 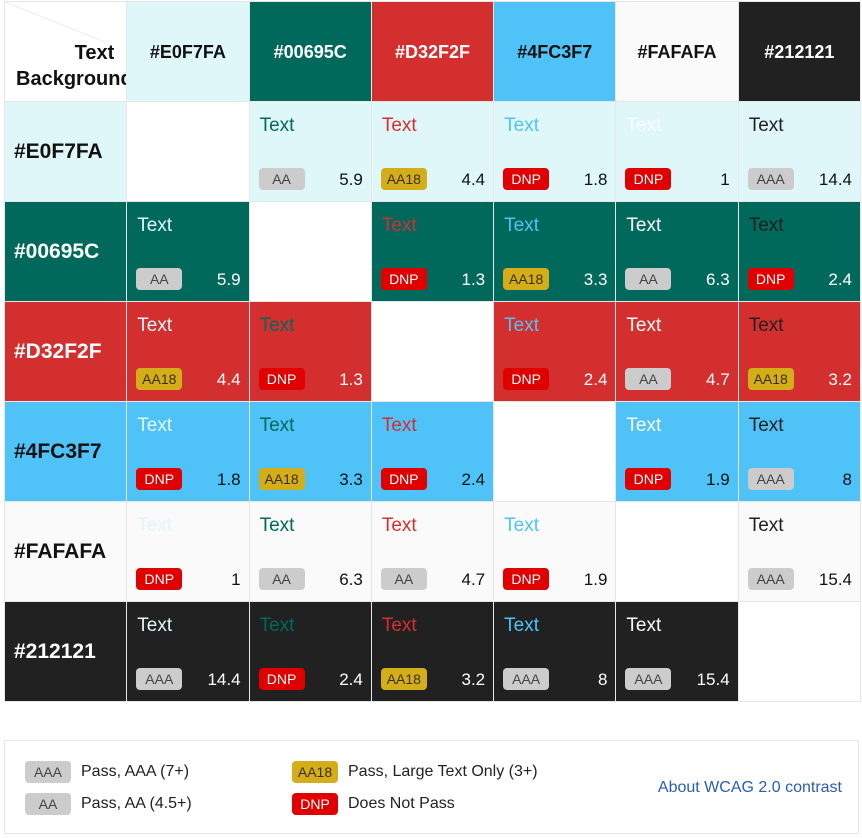 What do you see at coordinates (55, 22) in the screenshot?
I see `diagonal-divider` at bounding box center [55, 22].